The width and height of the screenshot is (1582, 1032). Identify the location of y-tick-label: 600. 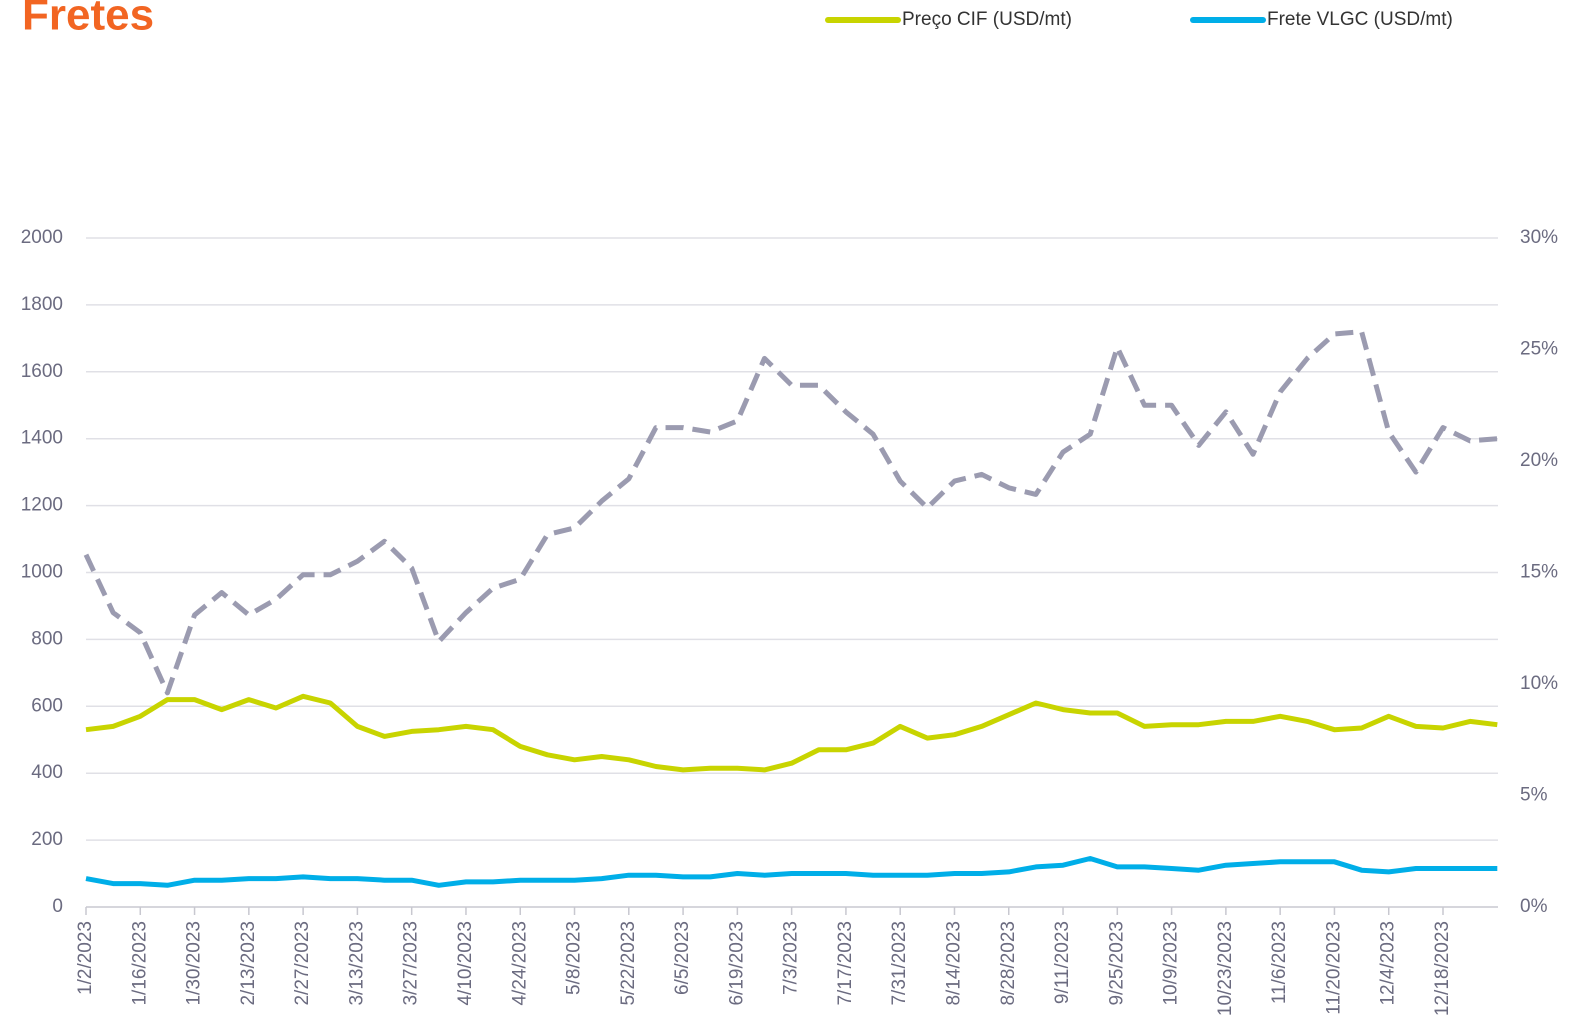
(47, 705).